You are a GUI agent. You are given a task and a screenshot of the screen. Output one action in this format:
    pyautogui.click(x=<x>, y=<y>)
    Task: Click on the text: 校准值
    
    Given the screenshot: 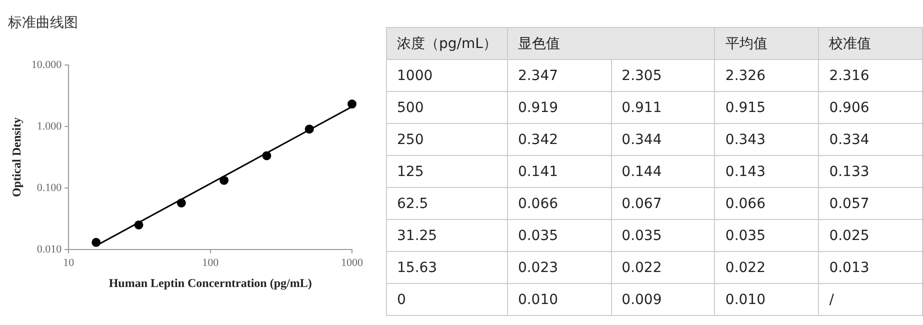 What is the action you would take?
    pyautogui.click(x=870, y=44)
    